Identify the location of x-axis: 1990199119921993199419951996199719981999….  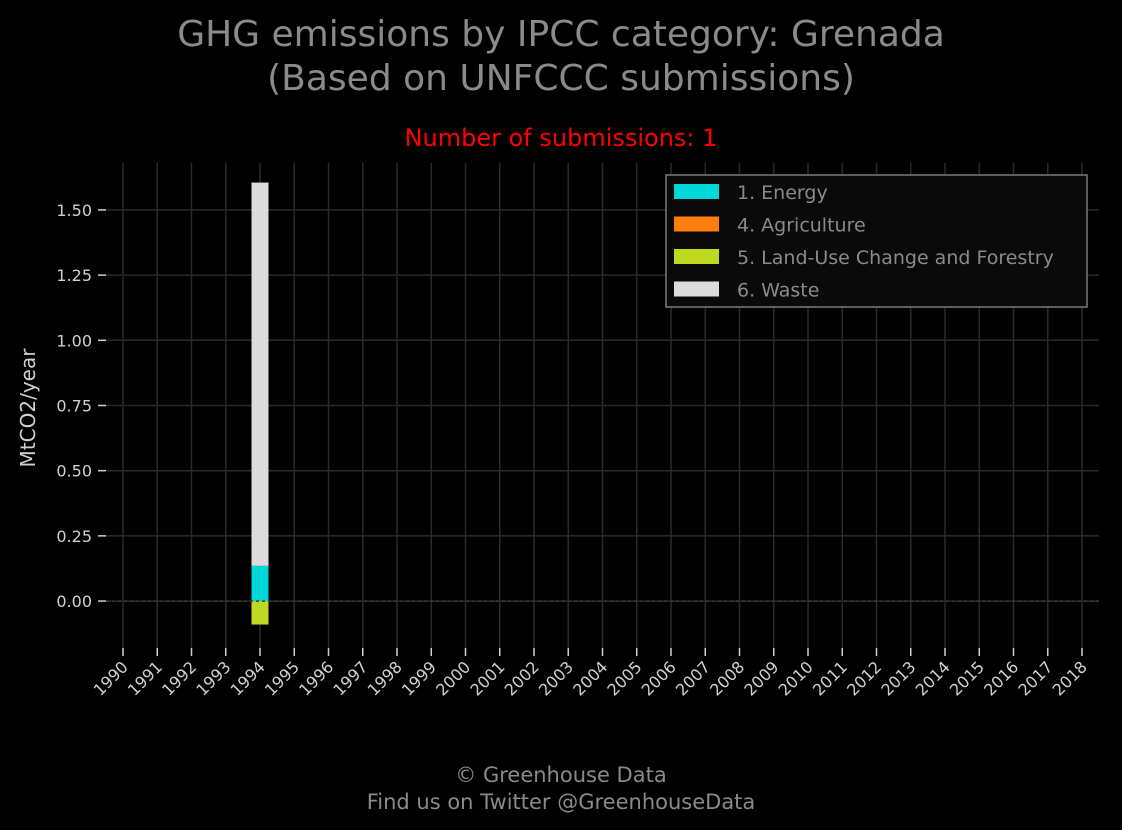
(590, 674).